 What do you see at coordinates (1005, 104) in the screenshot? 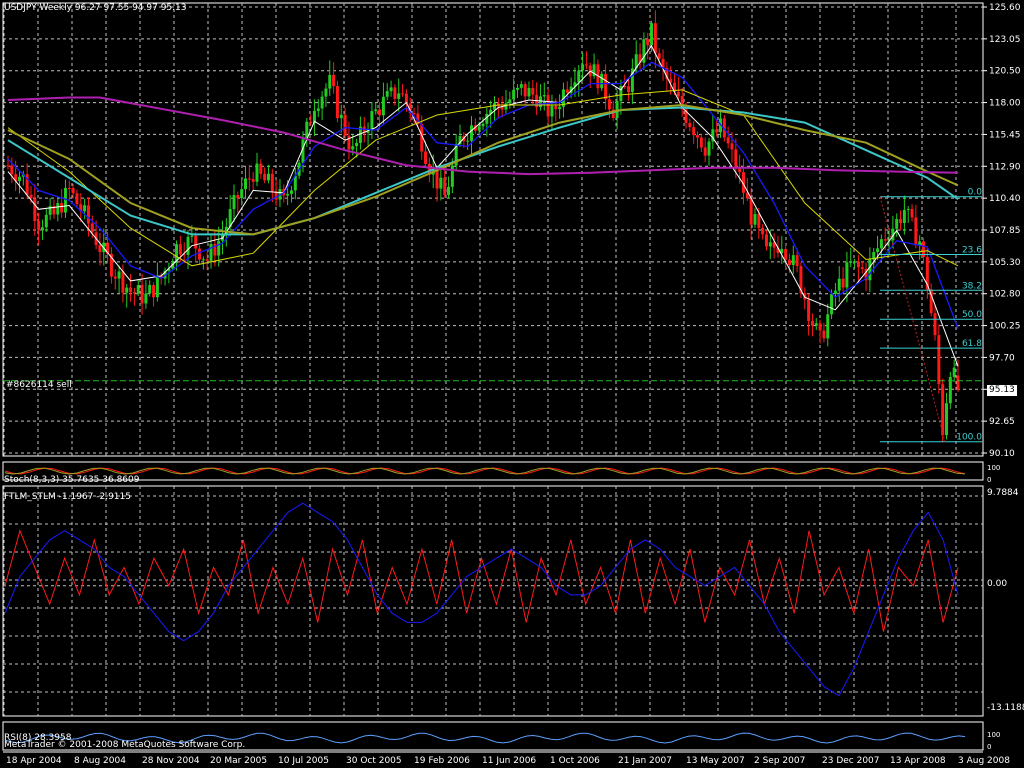
I see `y-tick-label: 118.00` at bounding box center [1005, 104].